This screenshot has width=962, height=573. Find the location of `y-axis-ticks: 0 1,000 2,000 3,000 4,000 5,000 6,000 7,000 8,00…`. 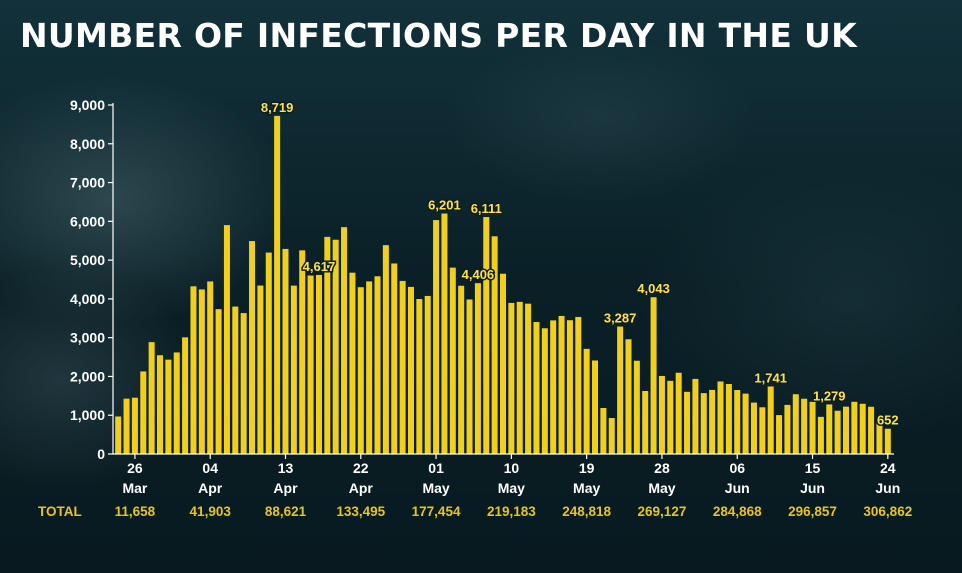

y-axis-ticks: 0 1,000 2,000 3,000 4,000 5,000 6,000 7,000 8,00… is located at coordinates (91, 279).